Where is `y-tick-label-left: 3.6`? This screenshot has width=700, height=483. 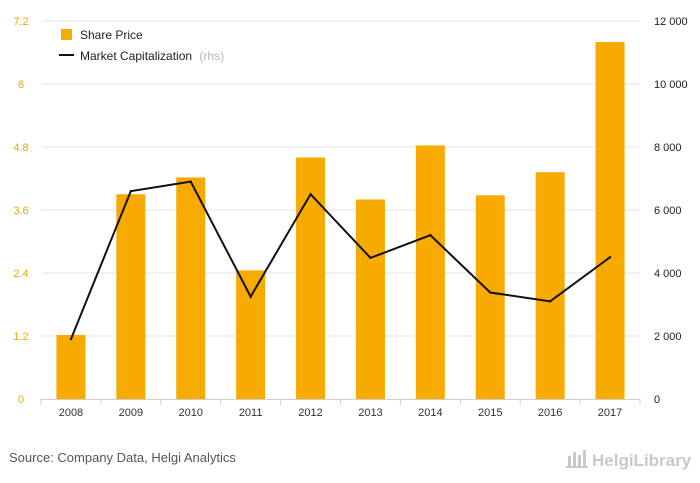 y-tick-label-left: 3.6 is located at coordinates (20, 211).